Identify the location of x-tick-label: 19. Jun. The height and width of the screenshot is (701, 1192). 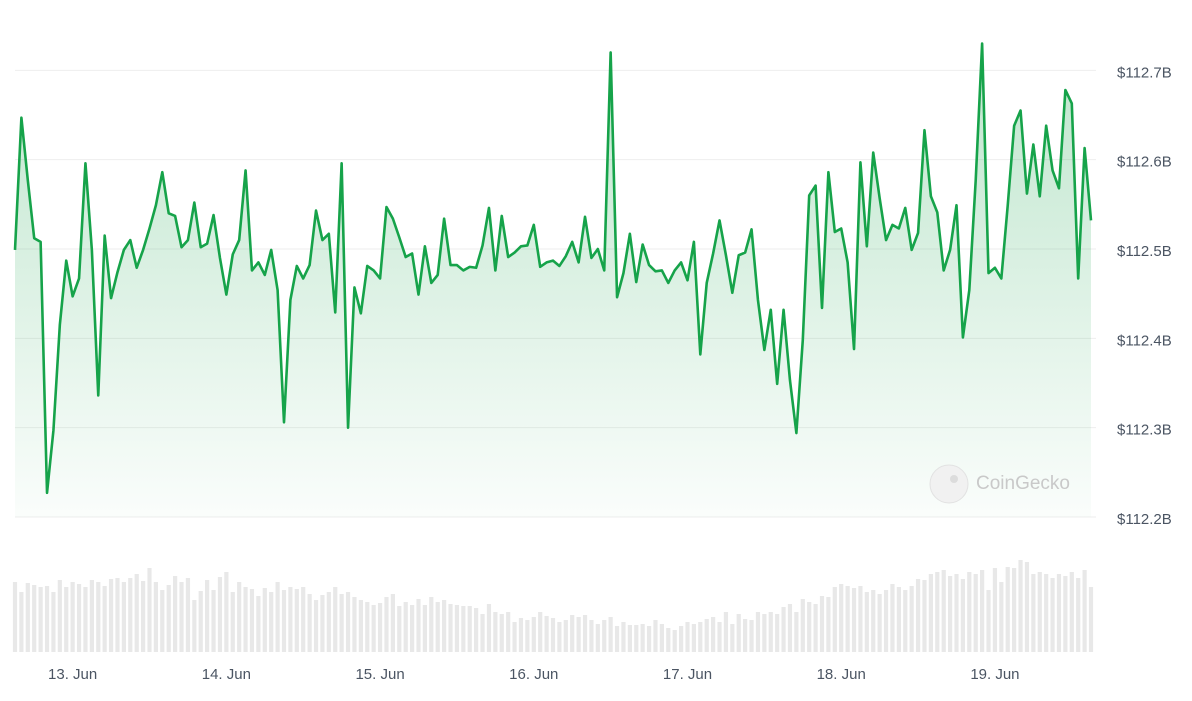
(994, 674).